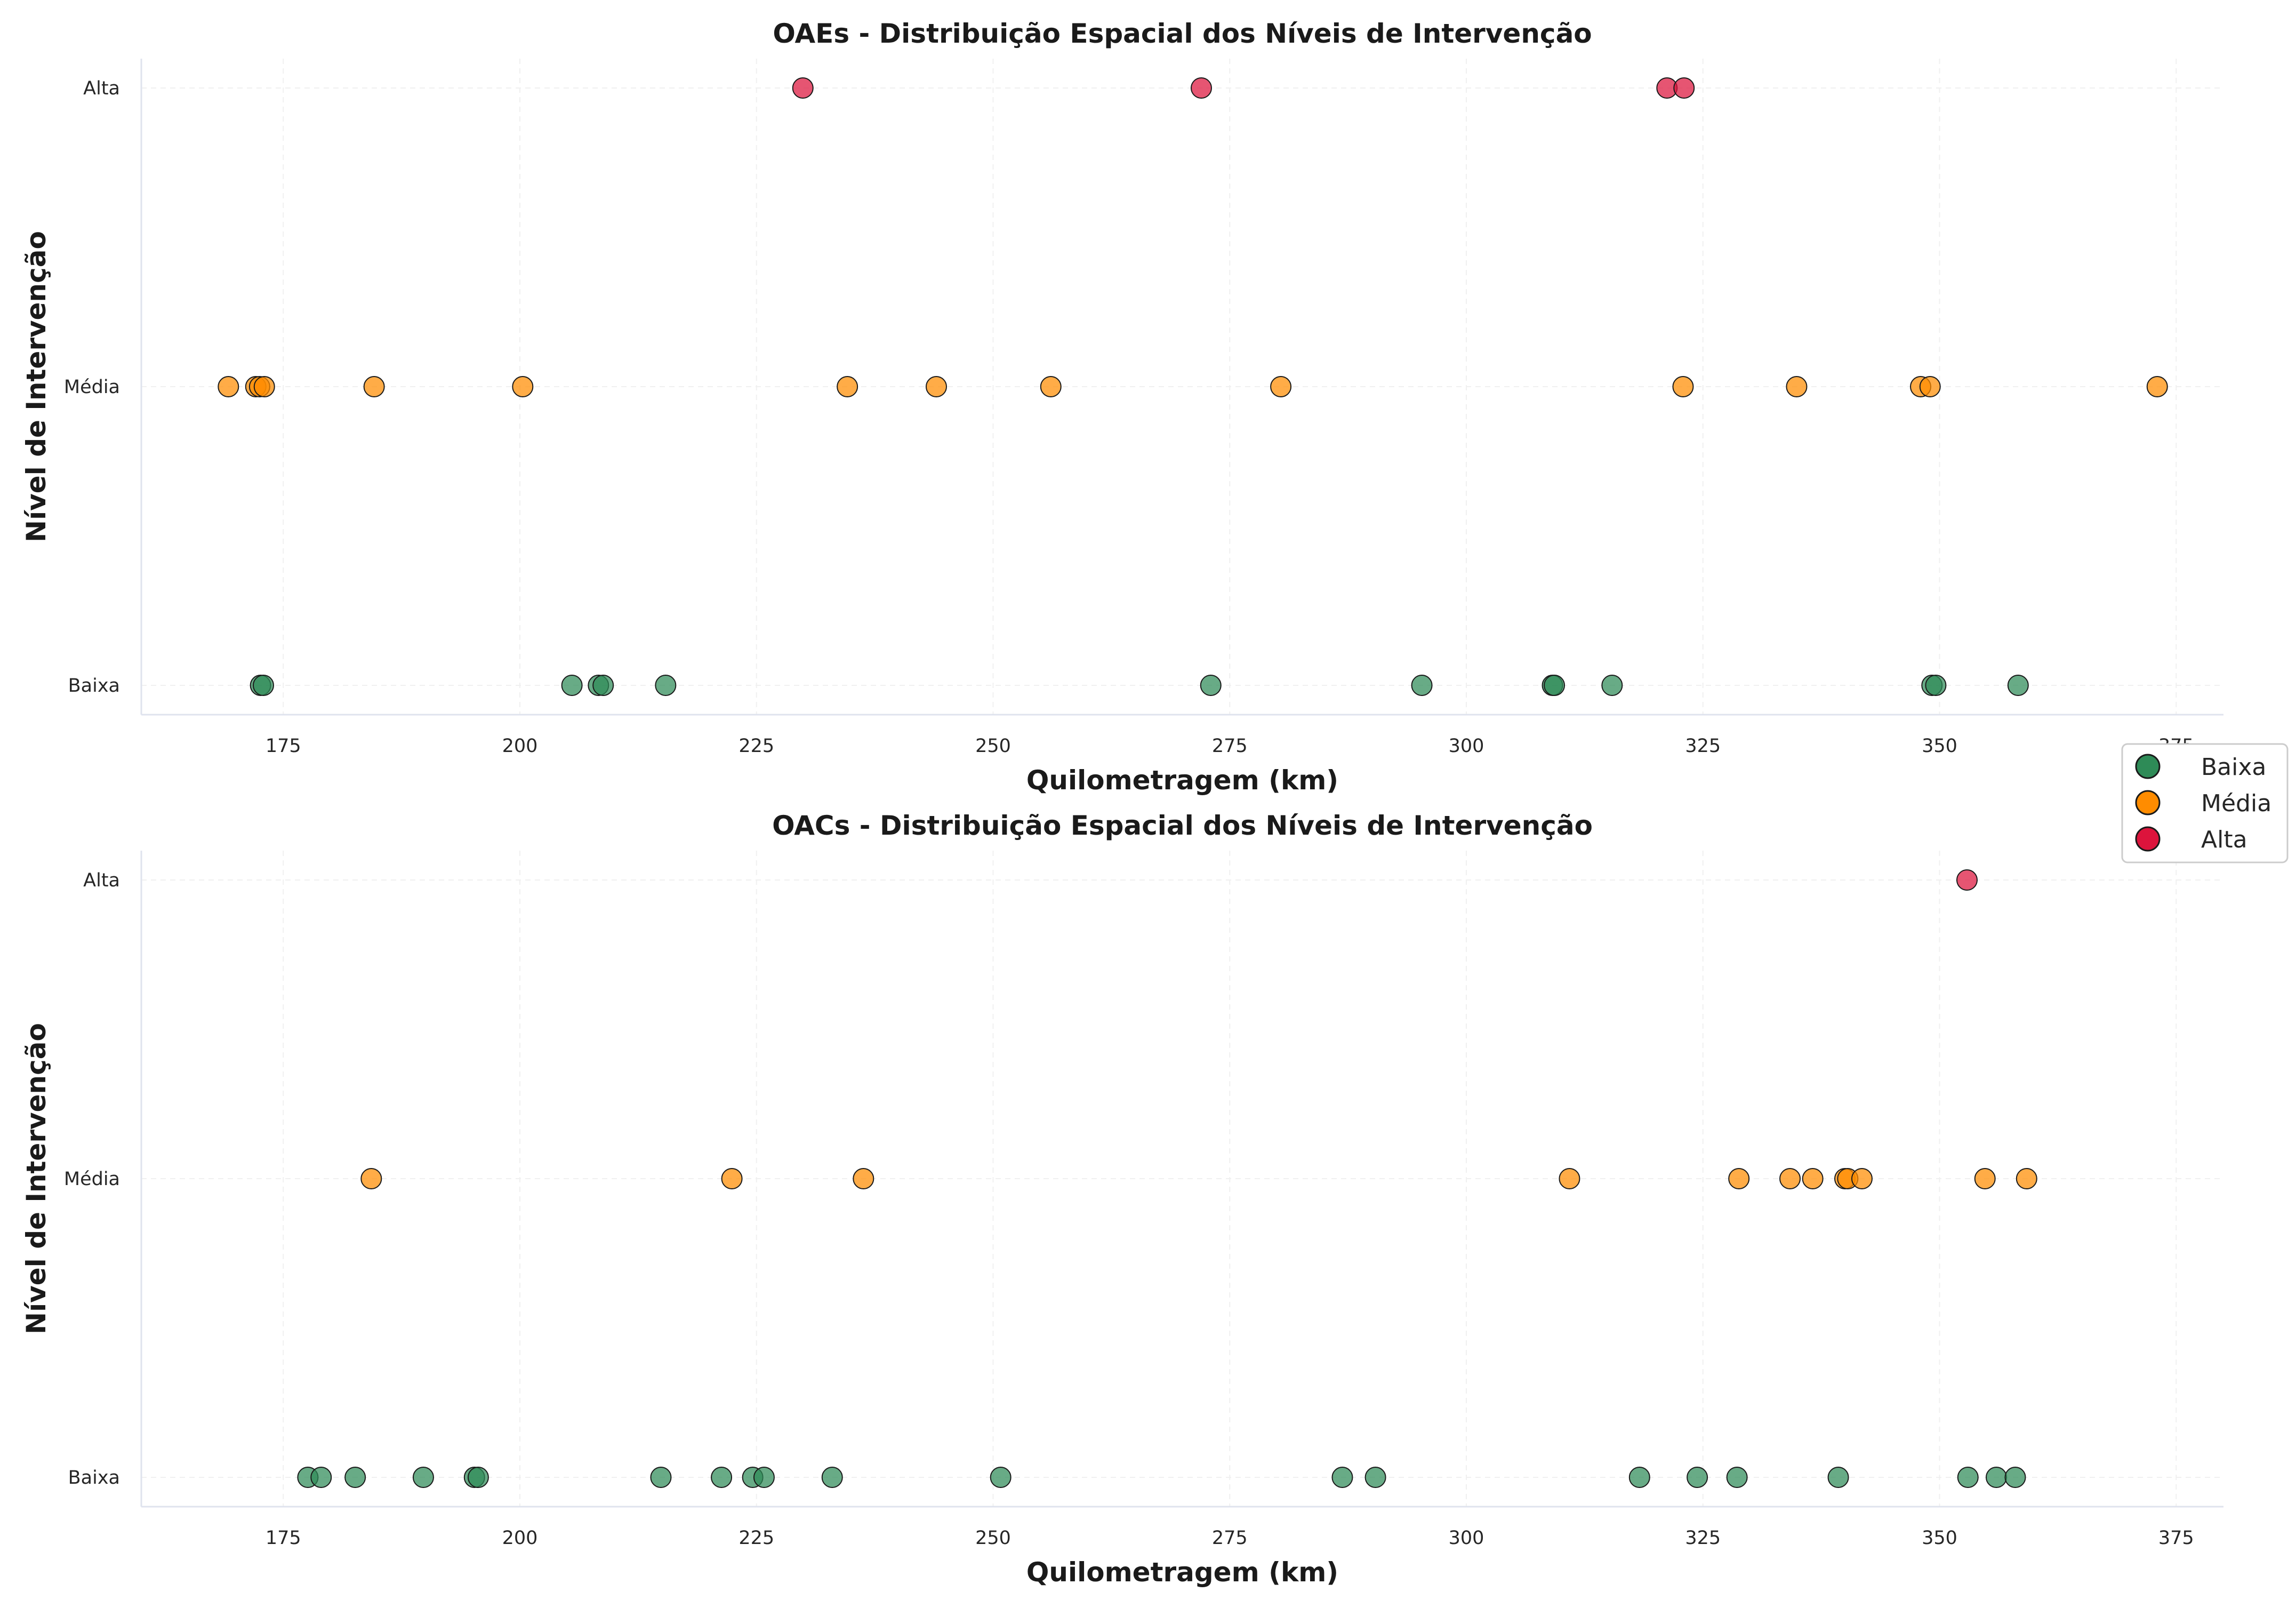 Image resolution: width=2296 pixels, height=1600 pixels. I want to click on legend-label: Alta, so click(2224, 839).